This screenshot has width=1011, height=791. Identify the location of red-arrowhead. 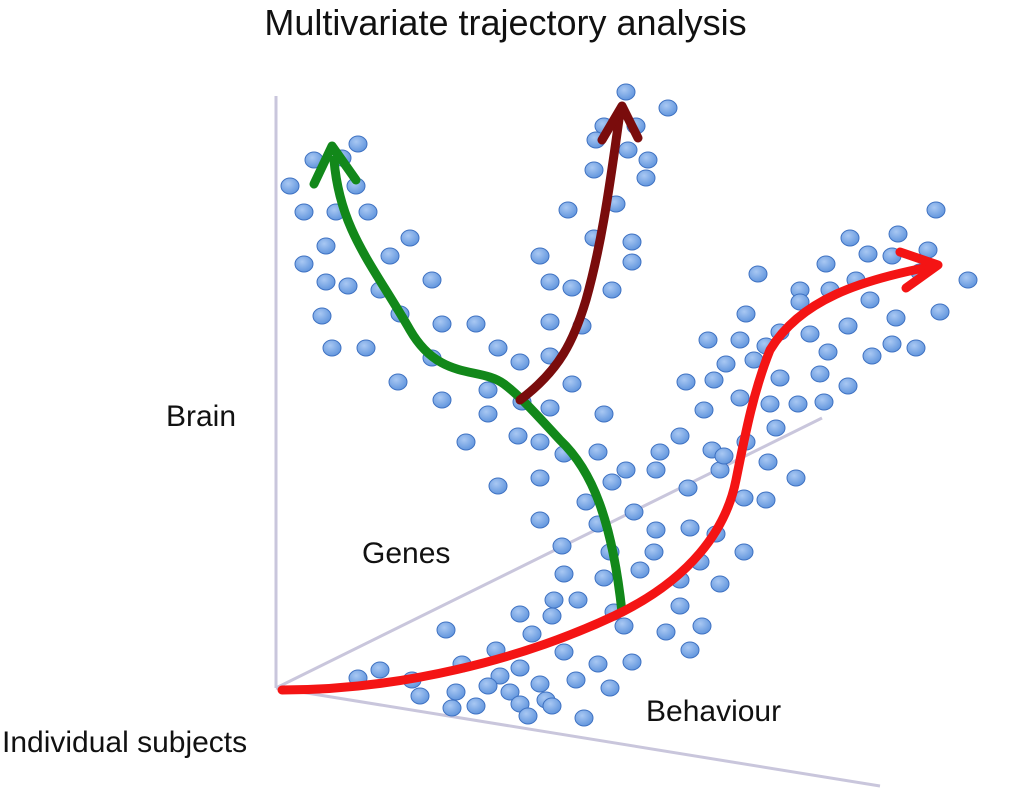
(919, 270).